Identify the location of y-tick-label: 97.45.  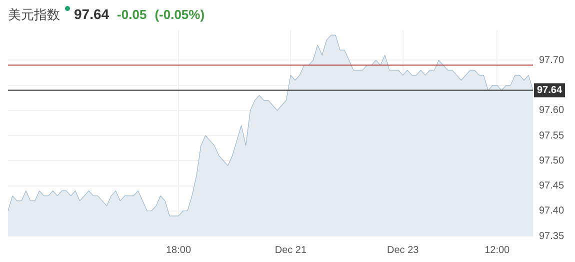
(551, 186).